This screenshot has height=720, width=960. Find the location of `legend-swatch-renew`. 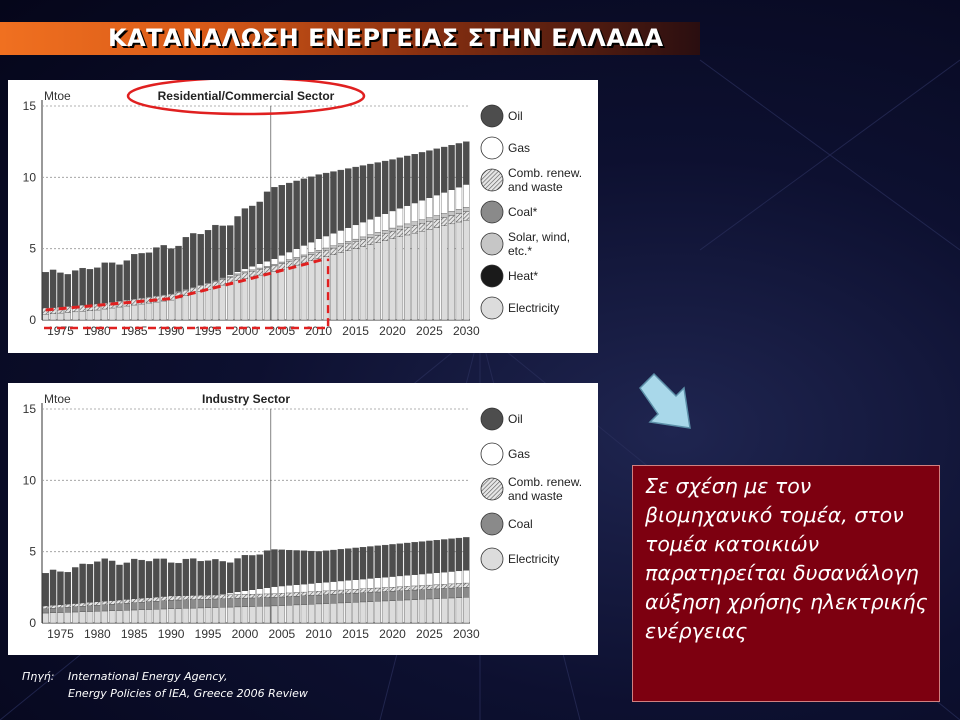

legend-swatch-renew is located at coordinates (492, 489).